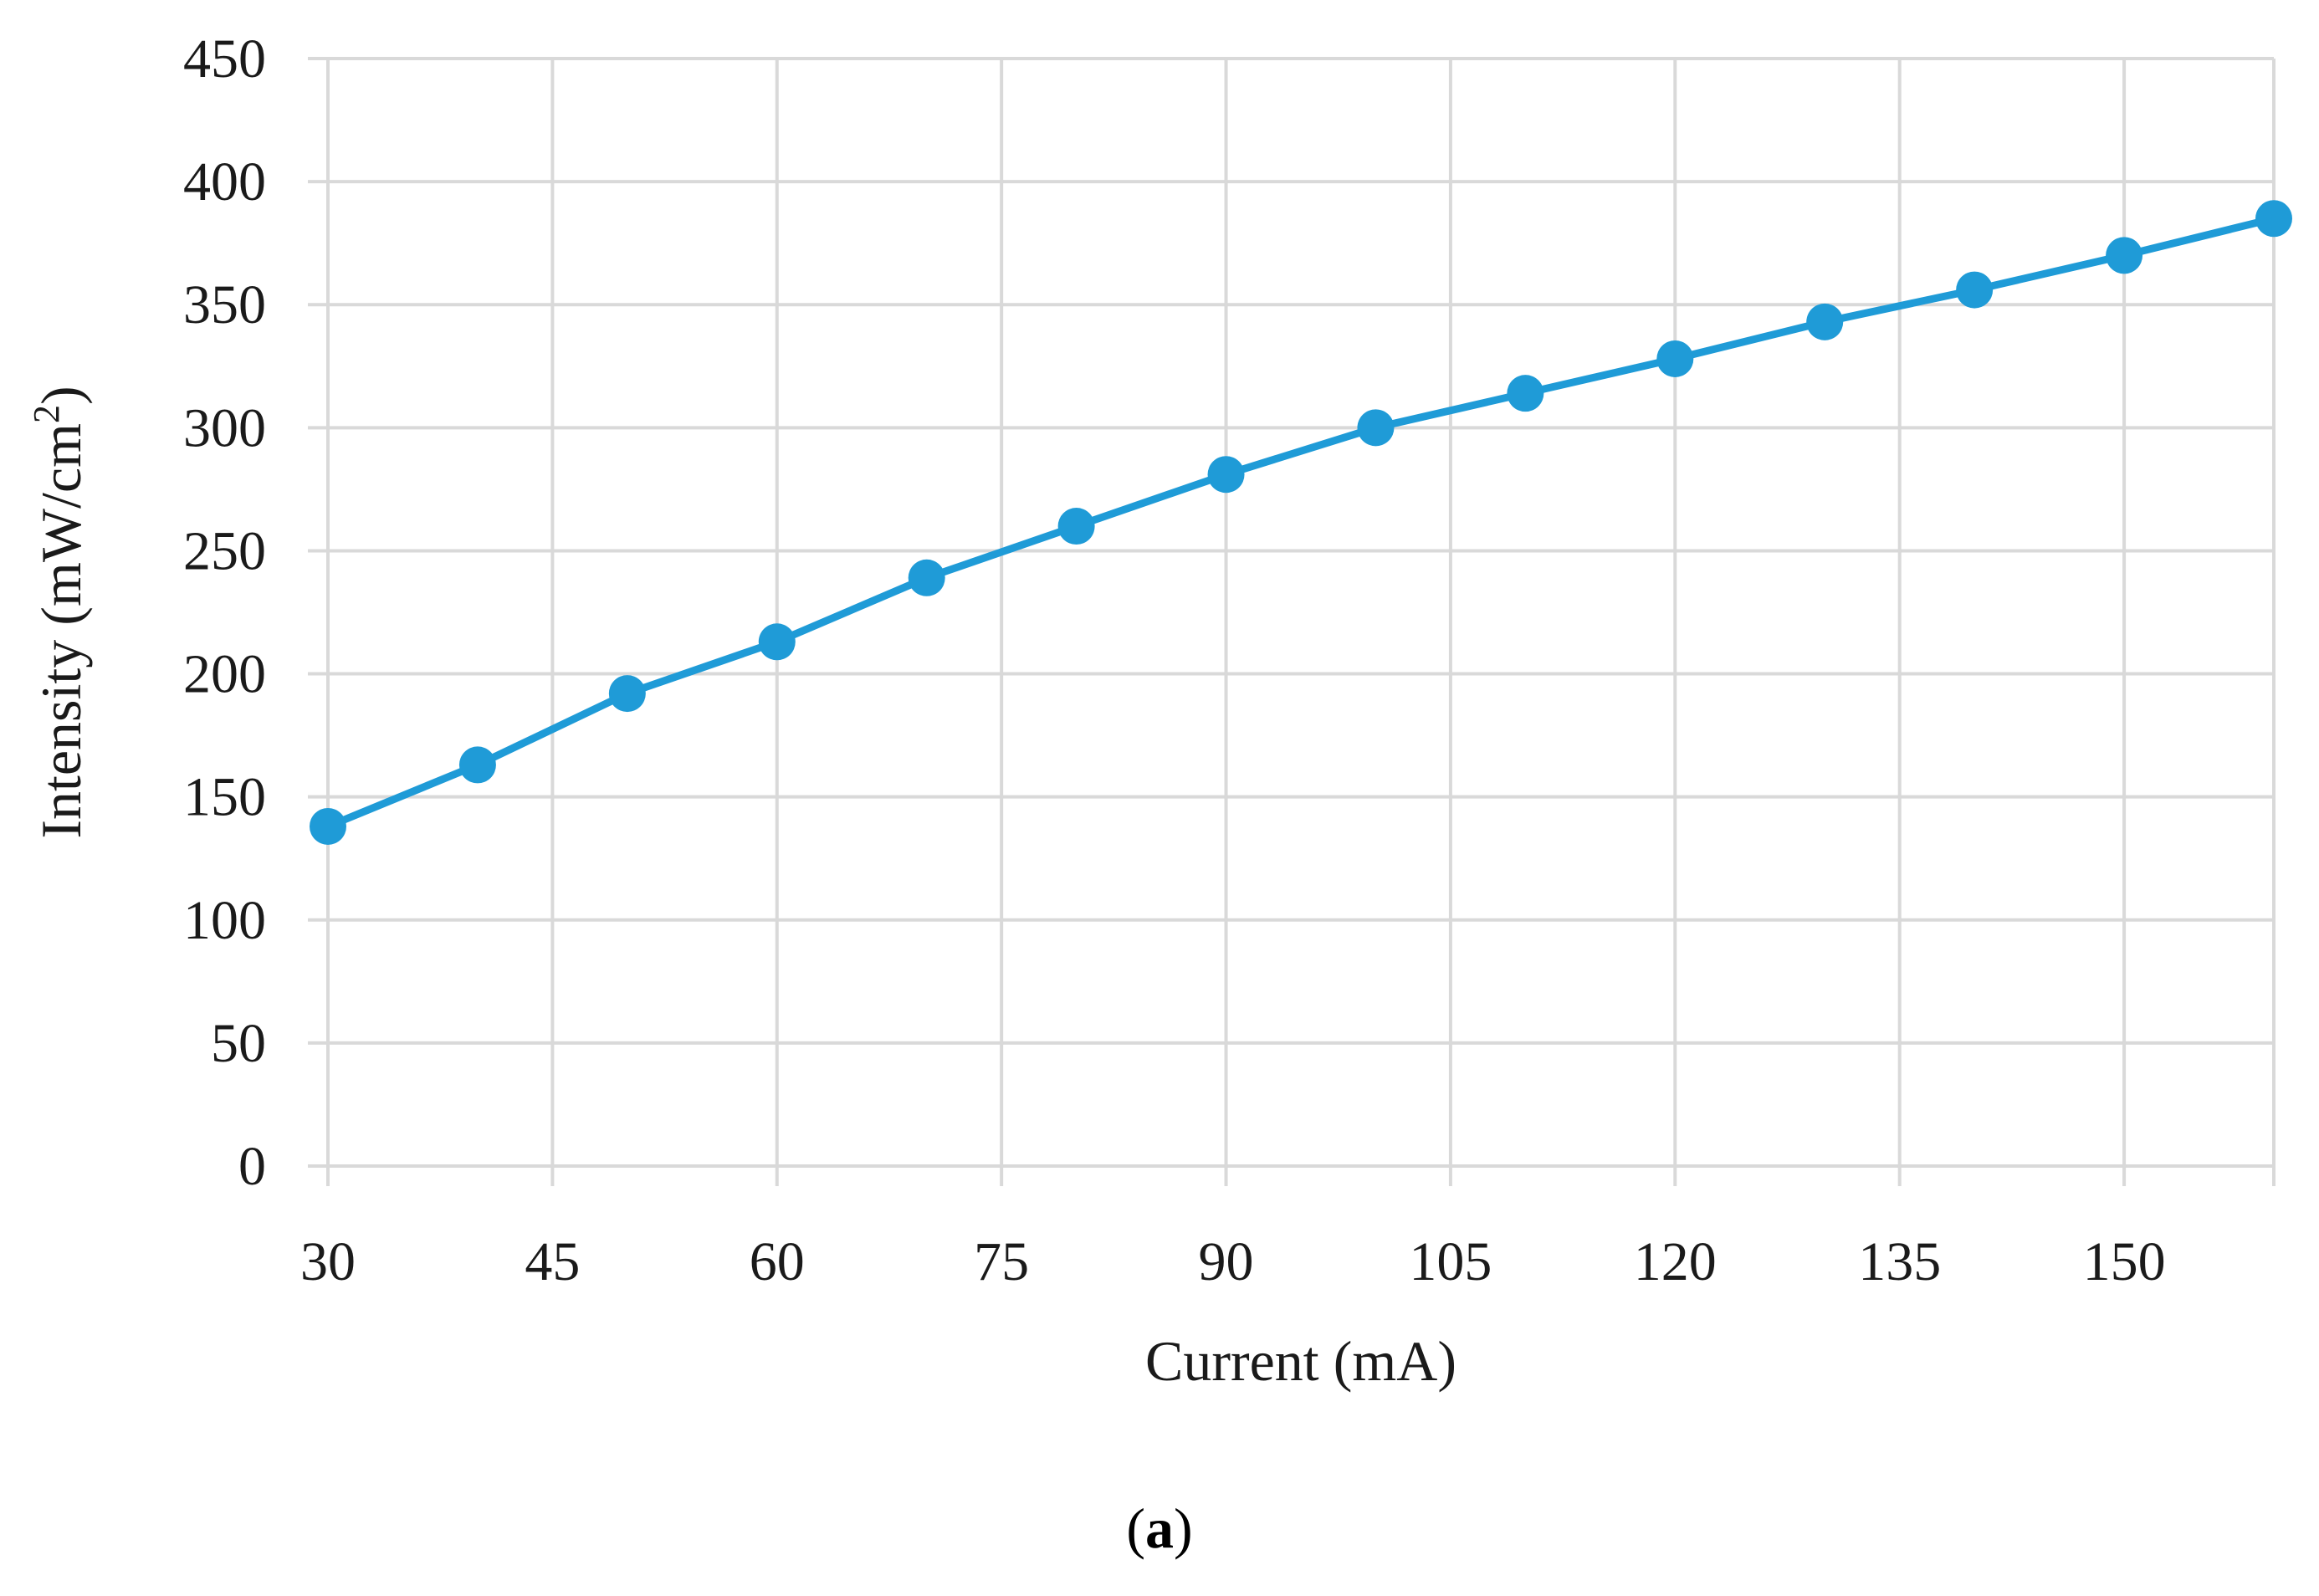  What do you see at coordinates (224, 798) in the screenshot?
I see `y-tick-label-150: 150` at bounding box center [224, 798].